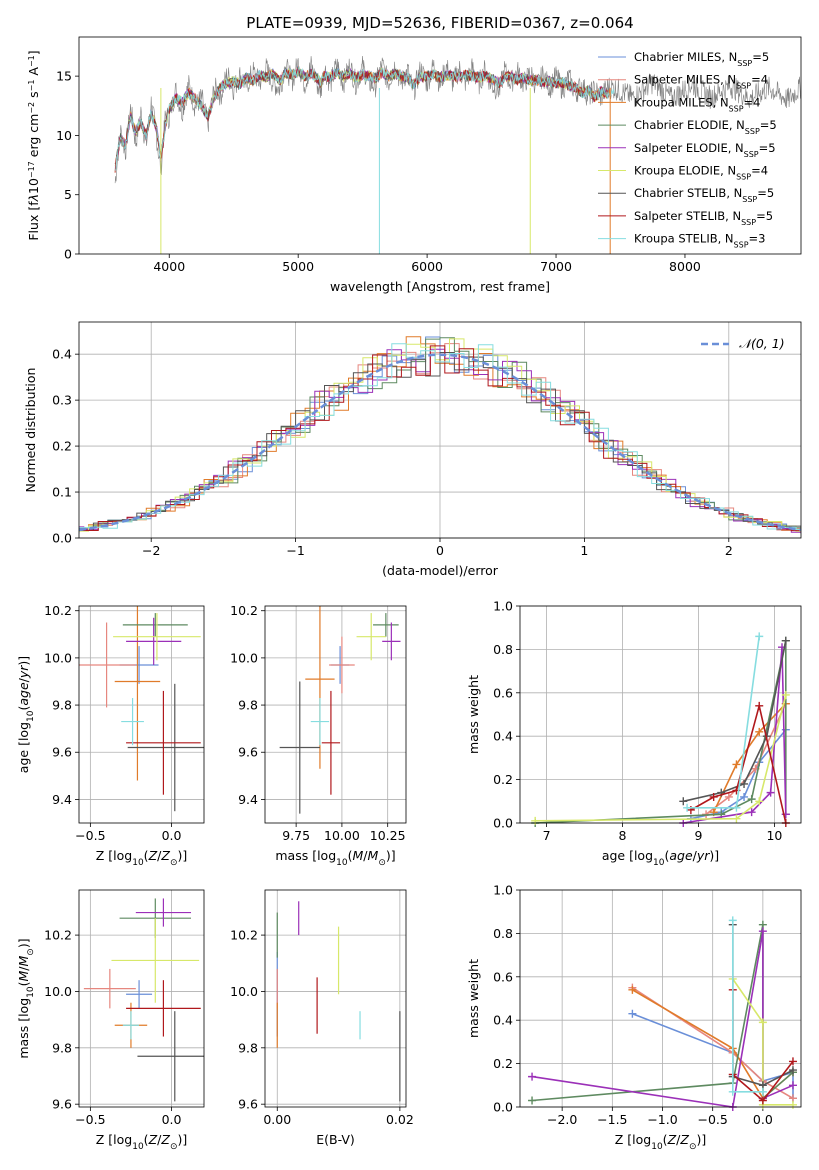 This screenshot has height=1170, width=819. I want to click on y-tick-label: 0.8, so click(503, 649).